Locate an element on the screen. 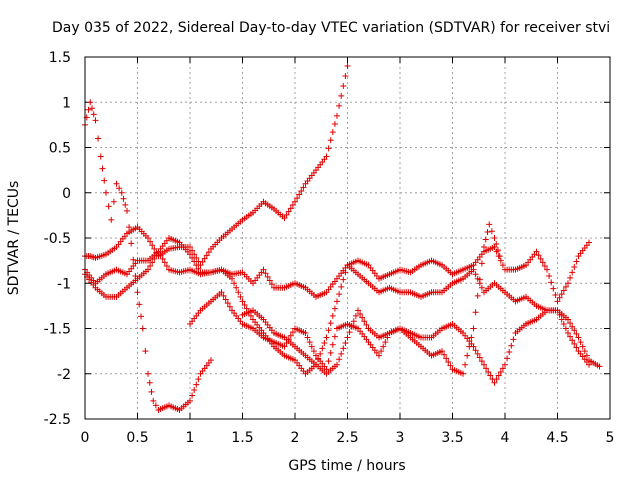 This screenshot has width=640, height=480. y-tick-label: 0.5 is located at coordinates (60, 149).